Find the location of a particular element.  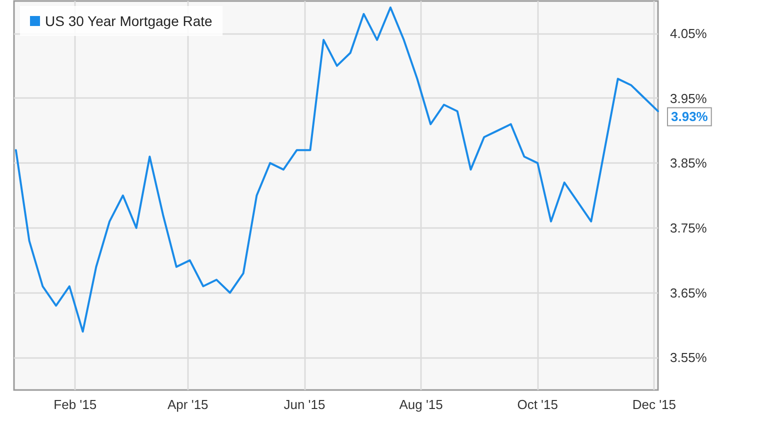

legend-label: US 30 Year Mortgage Rate is located at coordinates (129, 21).